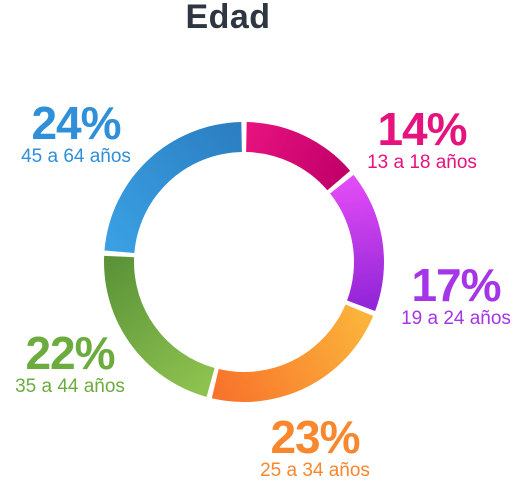 This screenshot has width=524, height=484. I want to click on slice-label-35-44: 22% 35 a 44 años, so click(70, 364).